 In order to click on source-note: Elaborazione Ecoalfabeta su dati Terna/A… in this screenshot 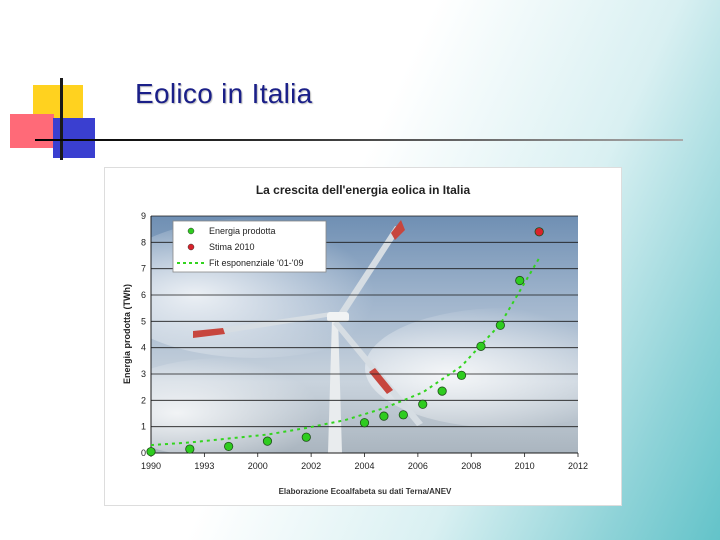, I will do `click(365, 491)`.